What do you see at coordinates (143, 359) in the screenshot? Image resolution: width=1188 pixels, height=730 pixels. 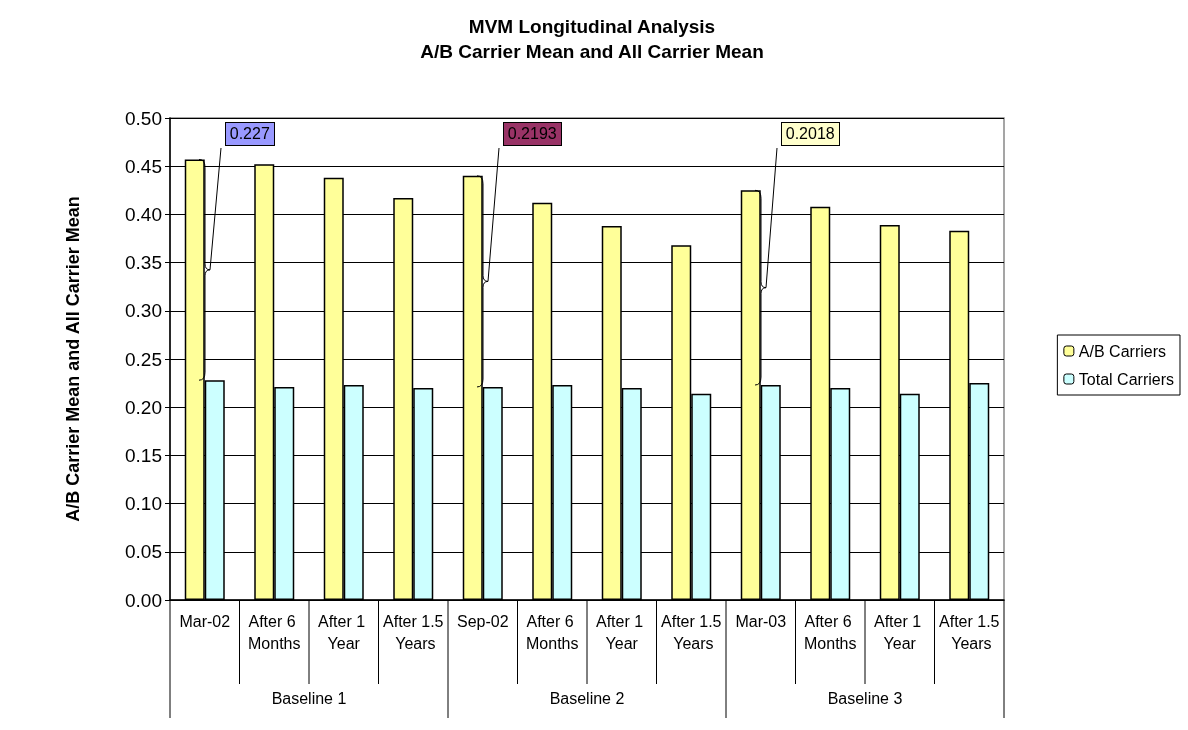 I see `y-tick-label: 0.25` at bounding box center [143, 359].